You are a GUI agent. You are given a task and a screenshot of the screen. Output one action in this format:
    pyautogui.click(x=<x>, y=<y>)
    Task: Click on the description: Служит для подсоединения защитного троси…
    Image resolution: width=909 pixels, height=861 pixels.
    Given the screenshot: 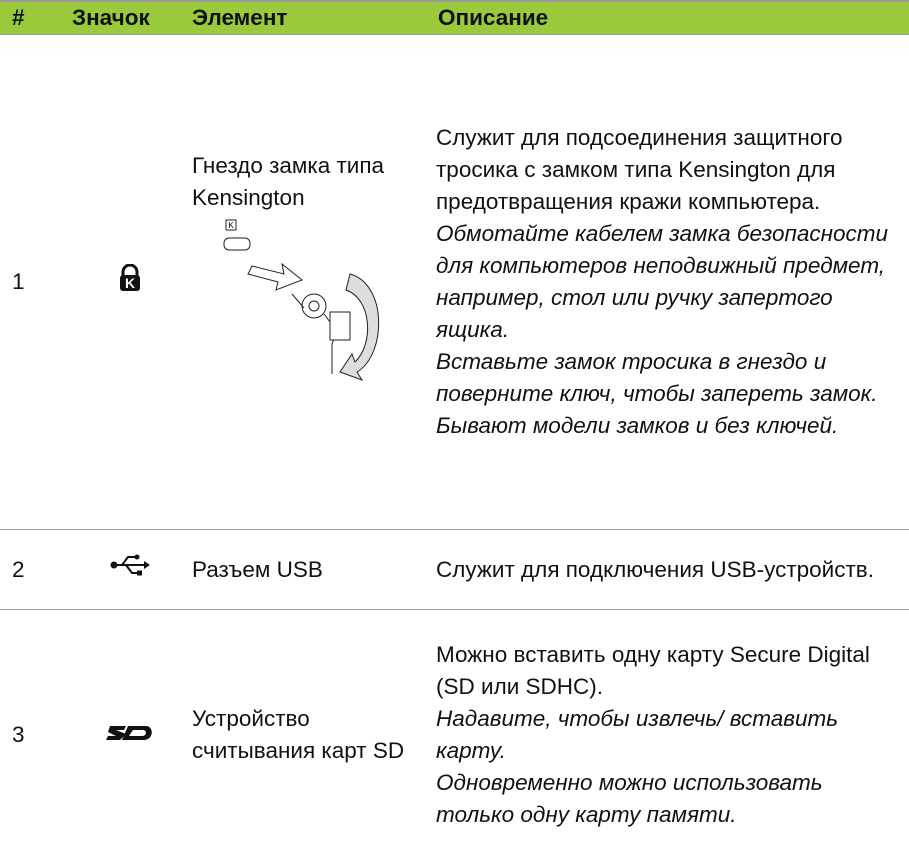 What is the action you would take?
    pyautogui.click(x=639, y=169)
    